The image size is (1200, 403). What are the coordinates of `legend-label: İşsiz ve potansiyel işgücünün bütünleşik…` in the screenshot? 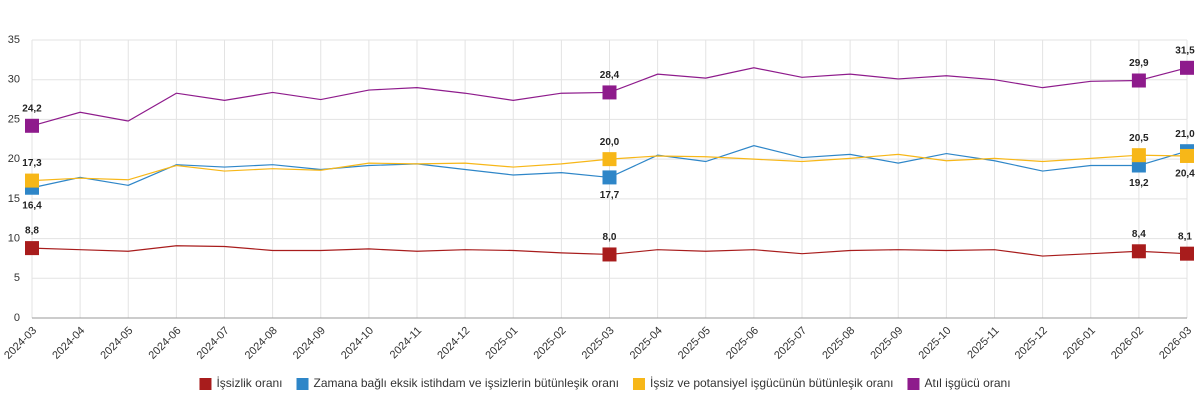 It's located at (771, 383).